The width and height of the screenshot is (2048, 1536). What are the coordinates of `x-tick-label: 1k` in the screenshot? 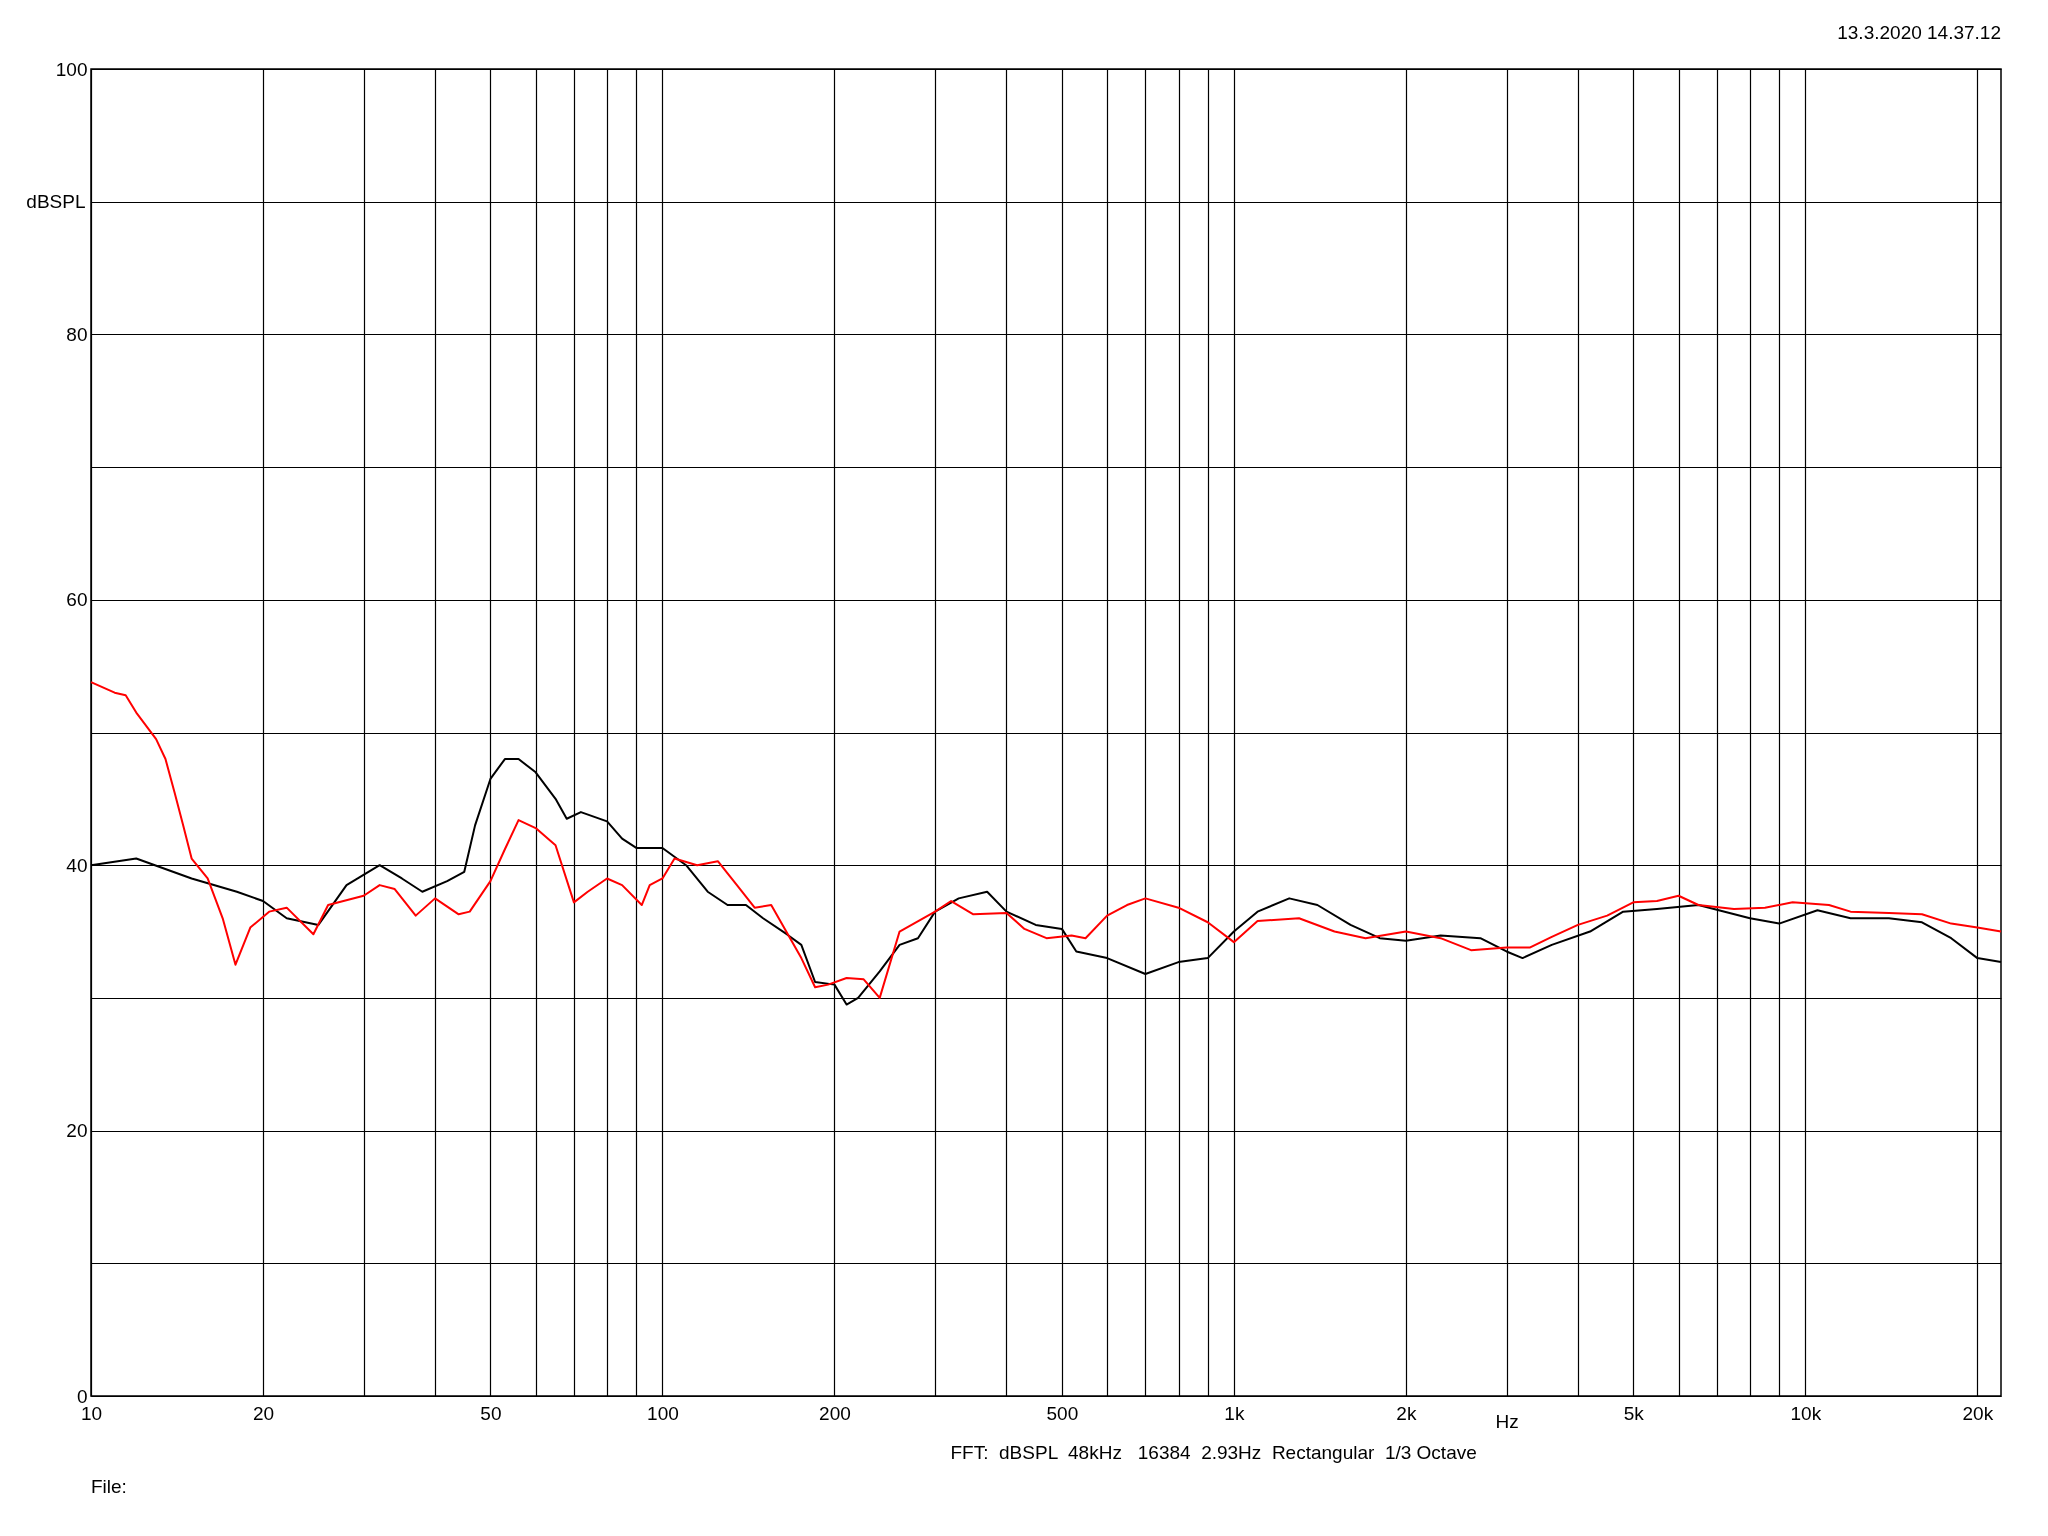 It's located at (1234, 1413).